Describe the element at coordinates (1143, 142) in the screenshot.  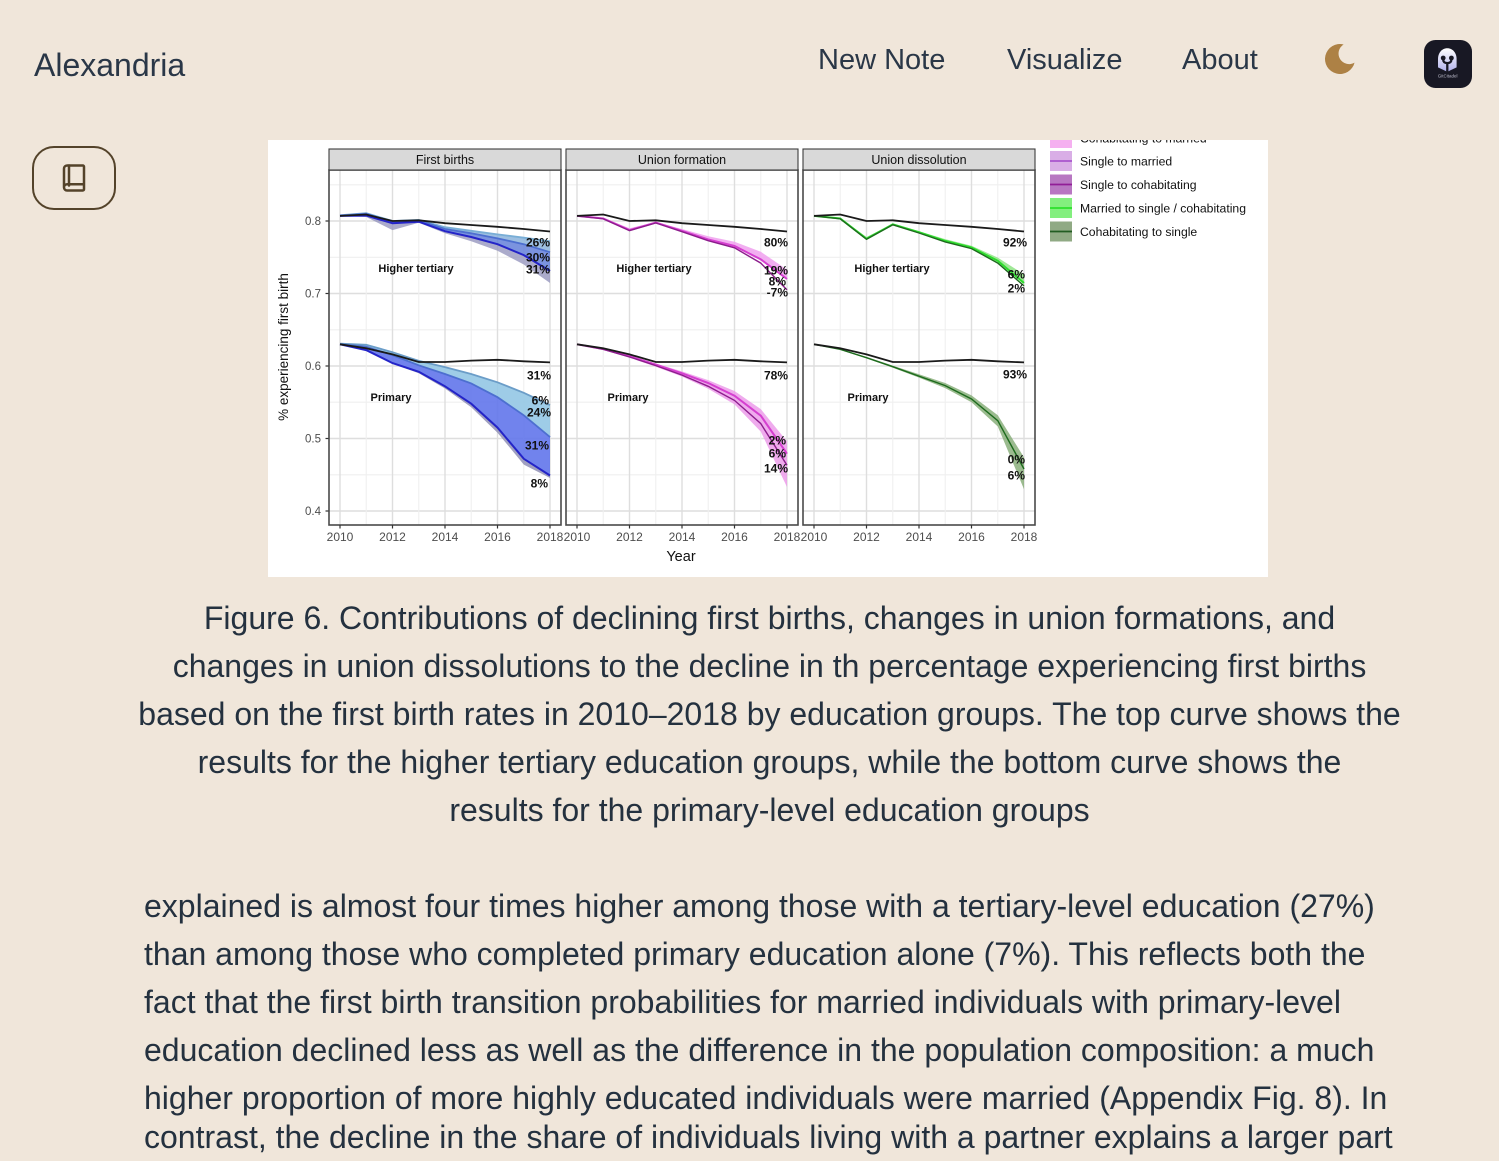
I see `svg-text: Cohabitating to married` at that location.